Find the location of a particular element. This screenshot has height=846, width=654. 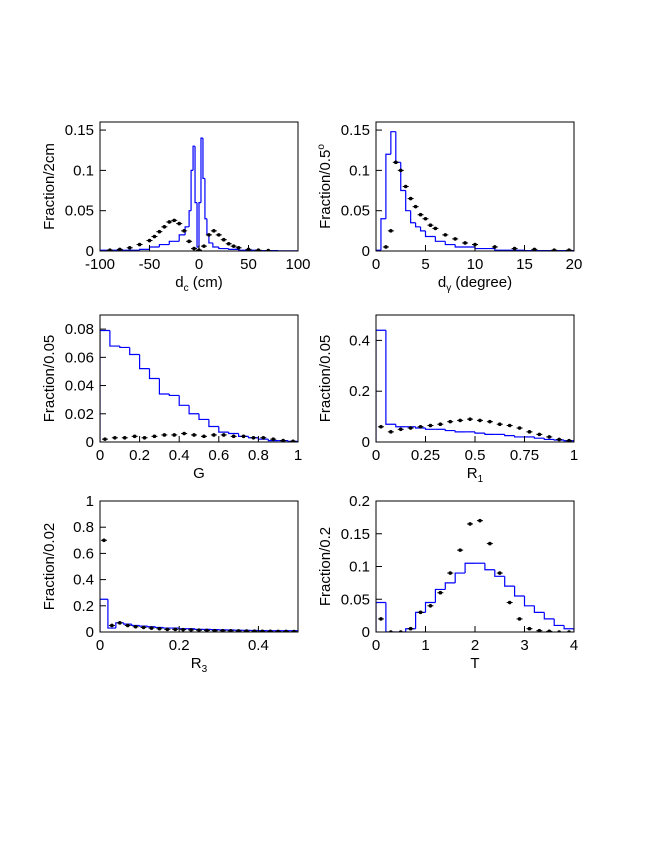

x-tick-label: 20 is located at coordinates (574, 264).